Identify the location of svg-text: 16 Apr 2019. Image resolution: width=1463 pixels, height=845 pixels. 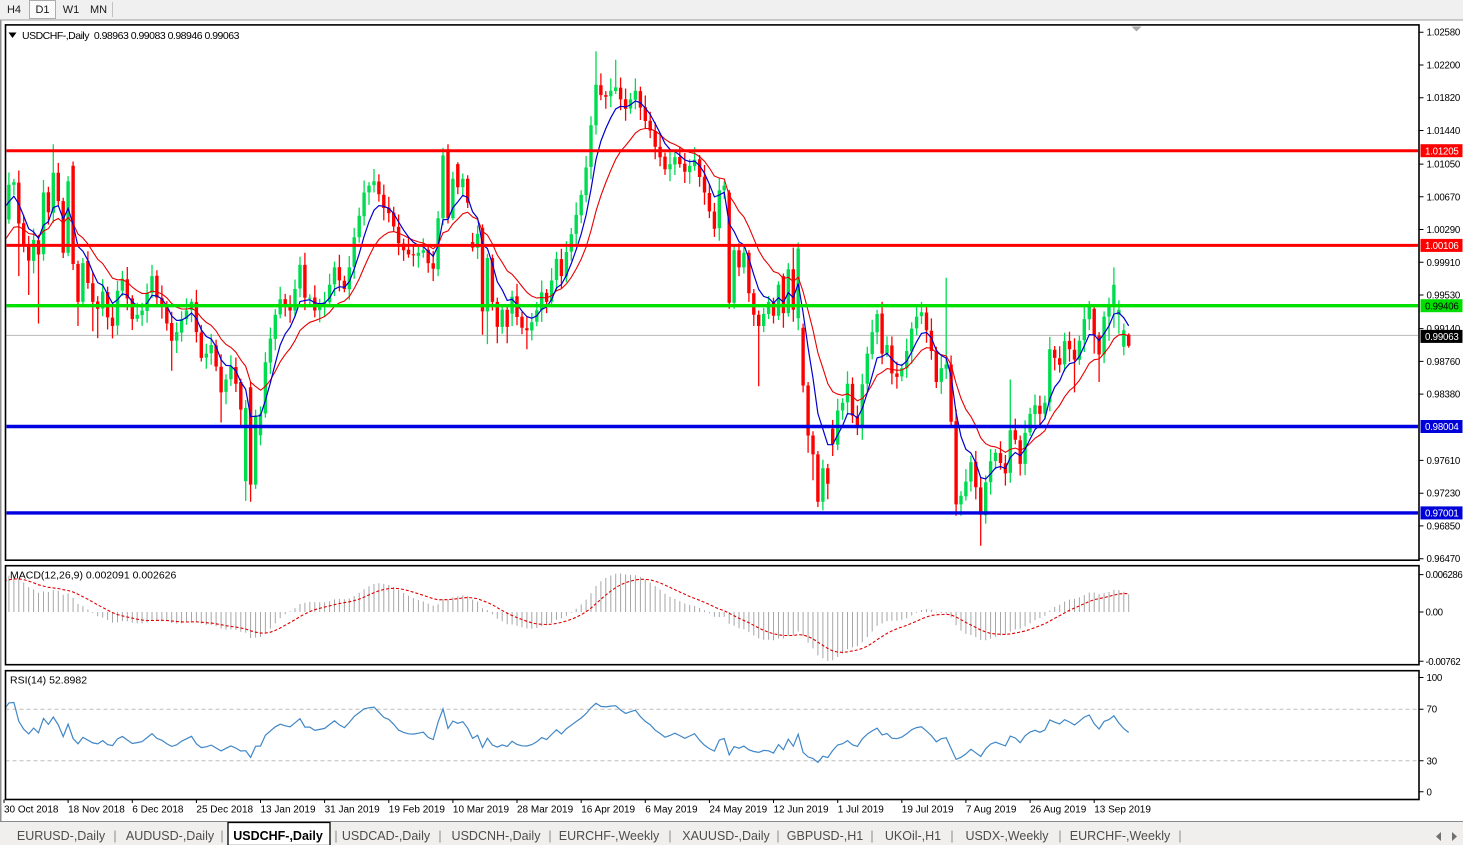
(608, 810).